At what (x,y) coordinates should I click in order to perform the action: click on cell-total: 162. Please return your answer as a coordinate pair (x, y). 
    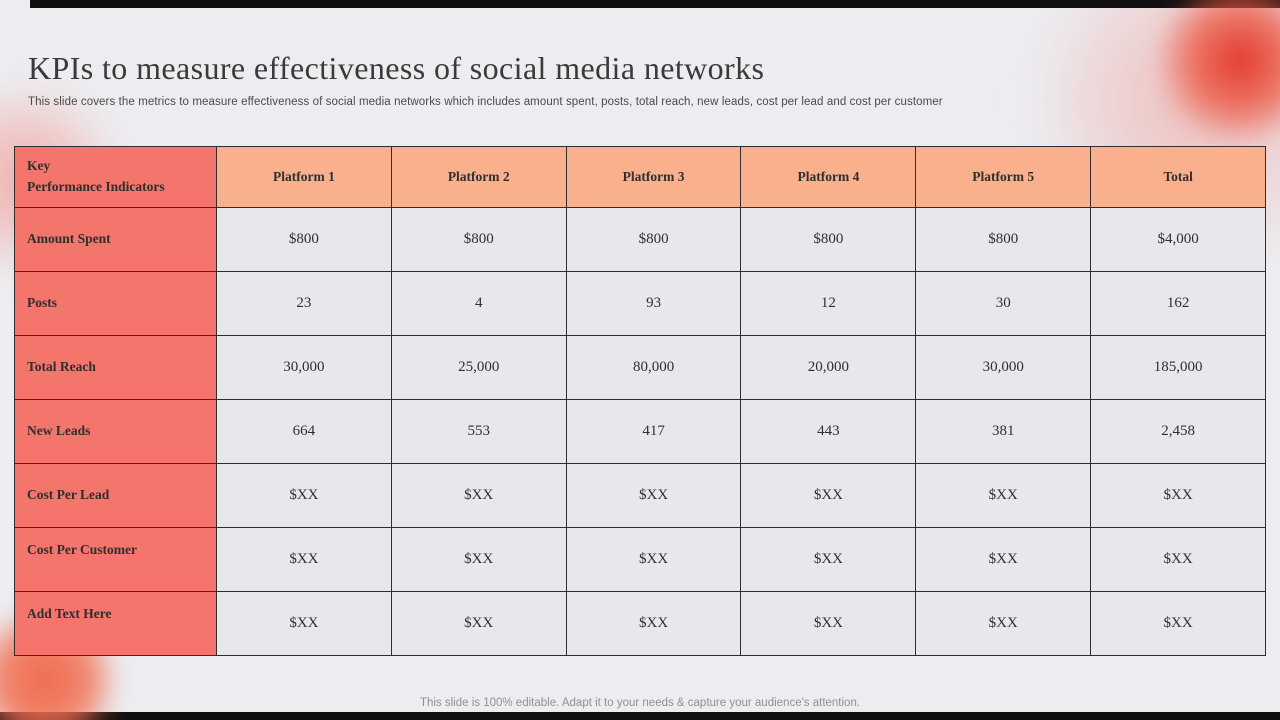
    Looking at the image, I should click on (1178, 303).